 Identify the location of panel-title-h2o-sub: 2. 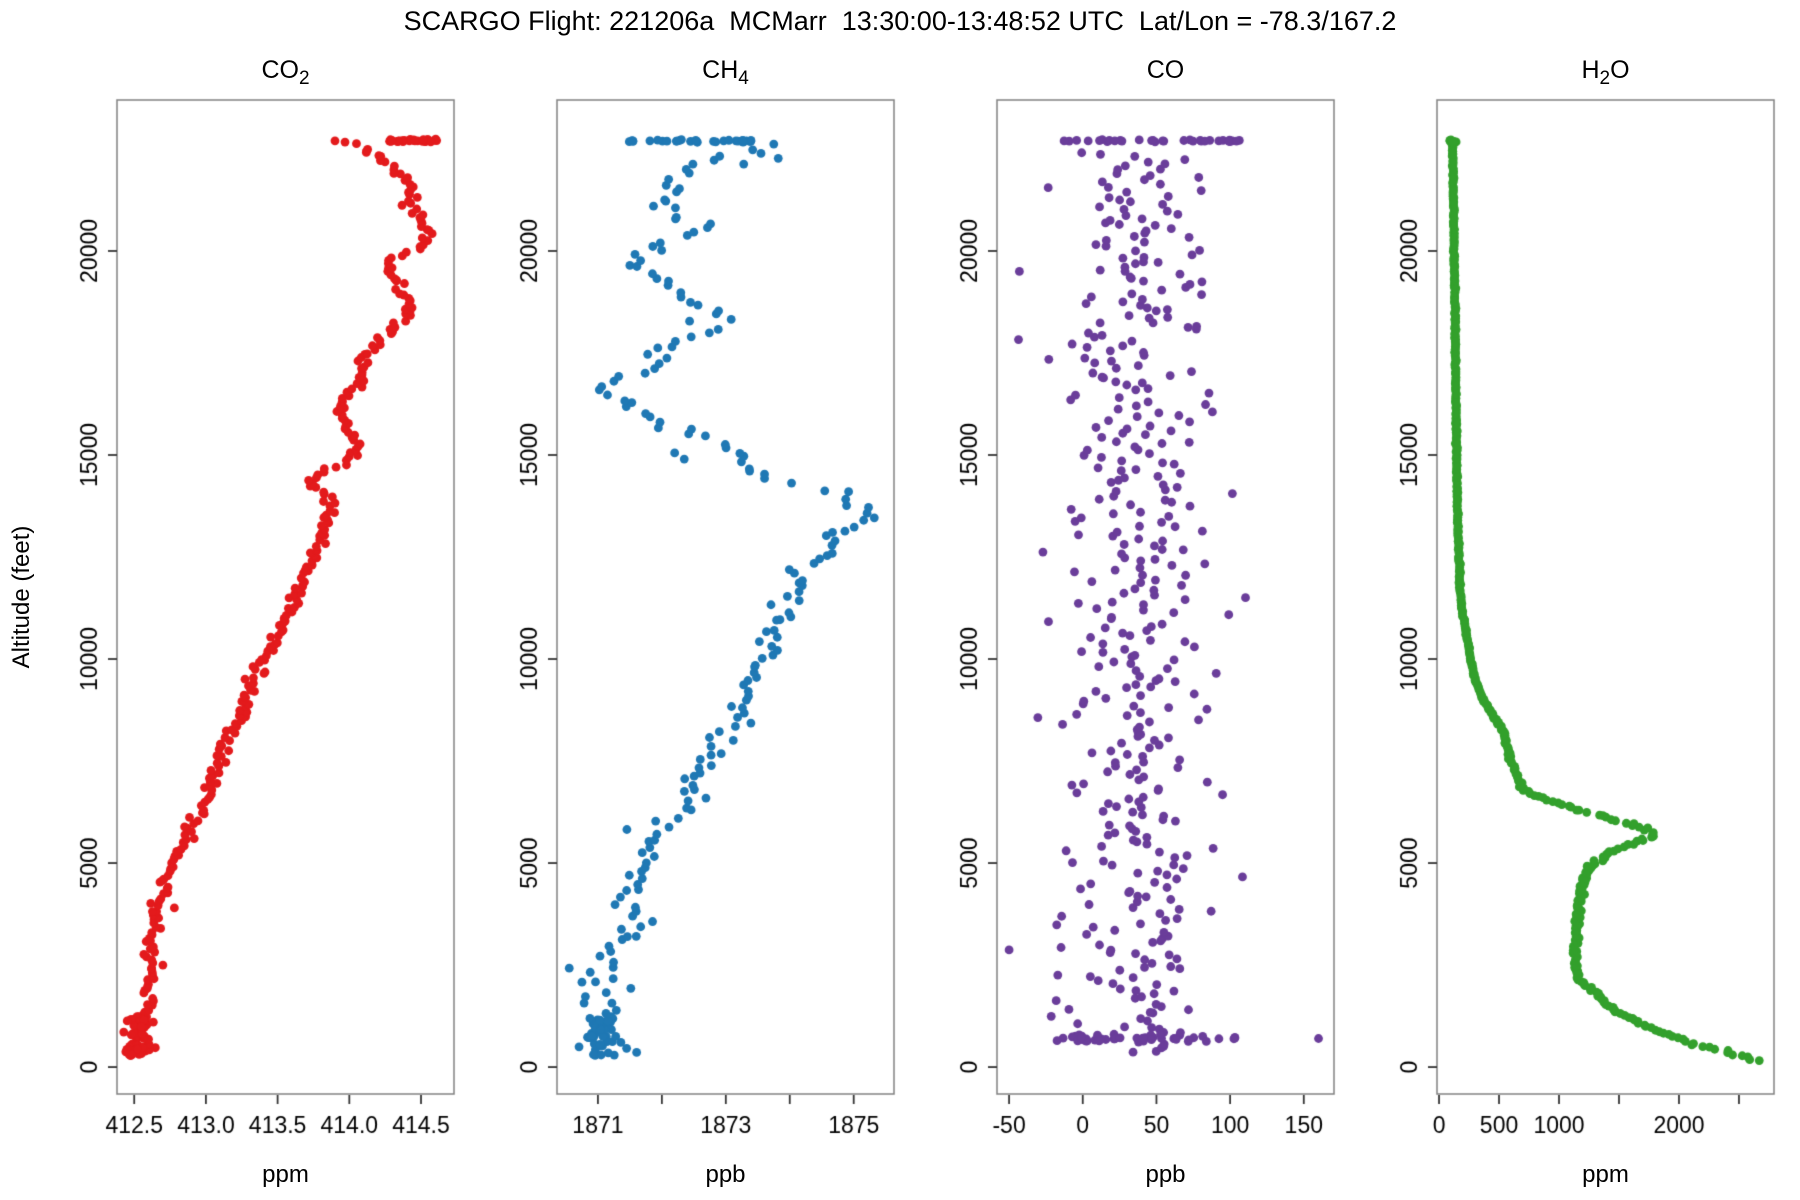
(1605, 78).